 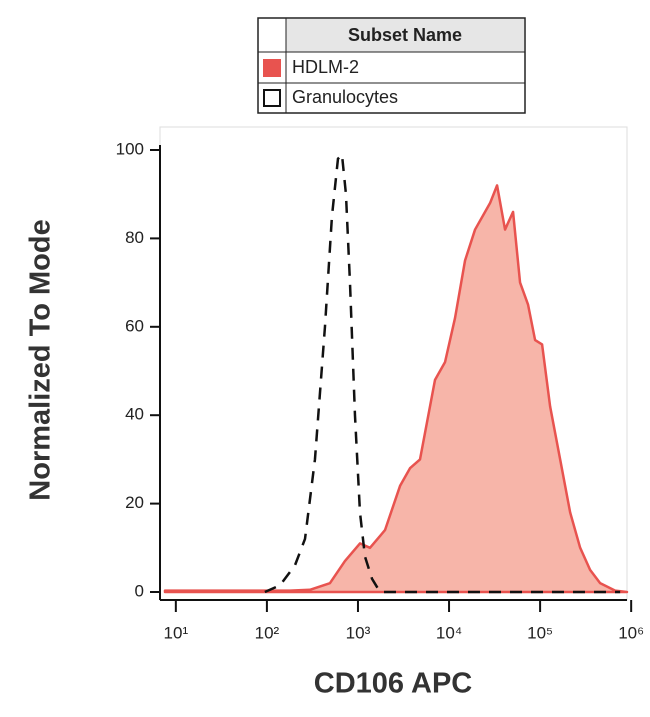 What do you see at coordinates (134, 237) in the screenshot?
I see `y-tick-label: 80` at bounding box center [134, 237].